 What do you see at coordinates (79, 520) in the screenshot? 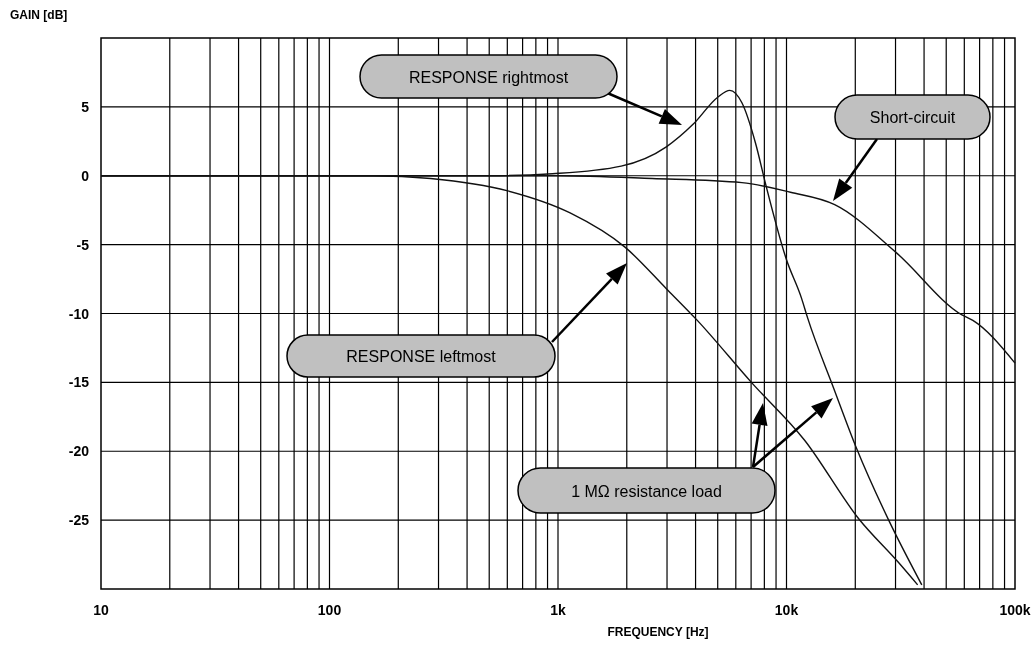
I see `y-tick-label: -25` at bounding box center [79, 520].